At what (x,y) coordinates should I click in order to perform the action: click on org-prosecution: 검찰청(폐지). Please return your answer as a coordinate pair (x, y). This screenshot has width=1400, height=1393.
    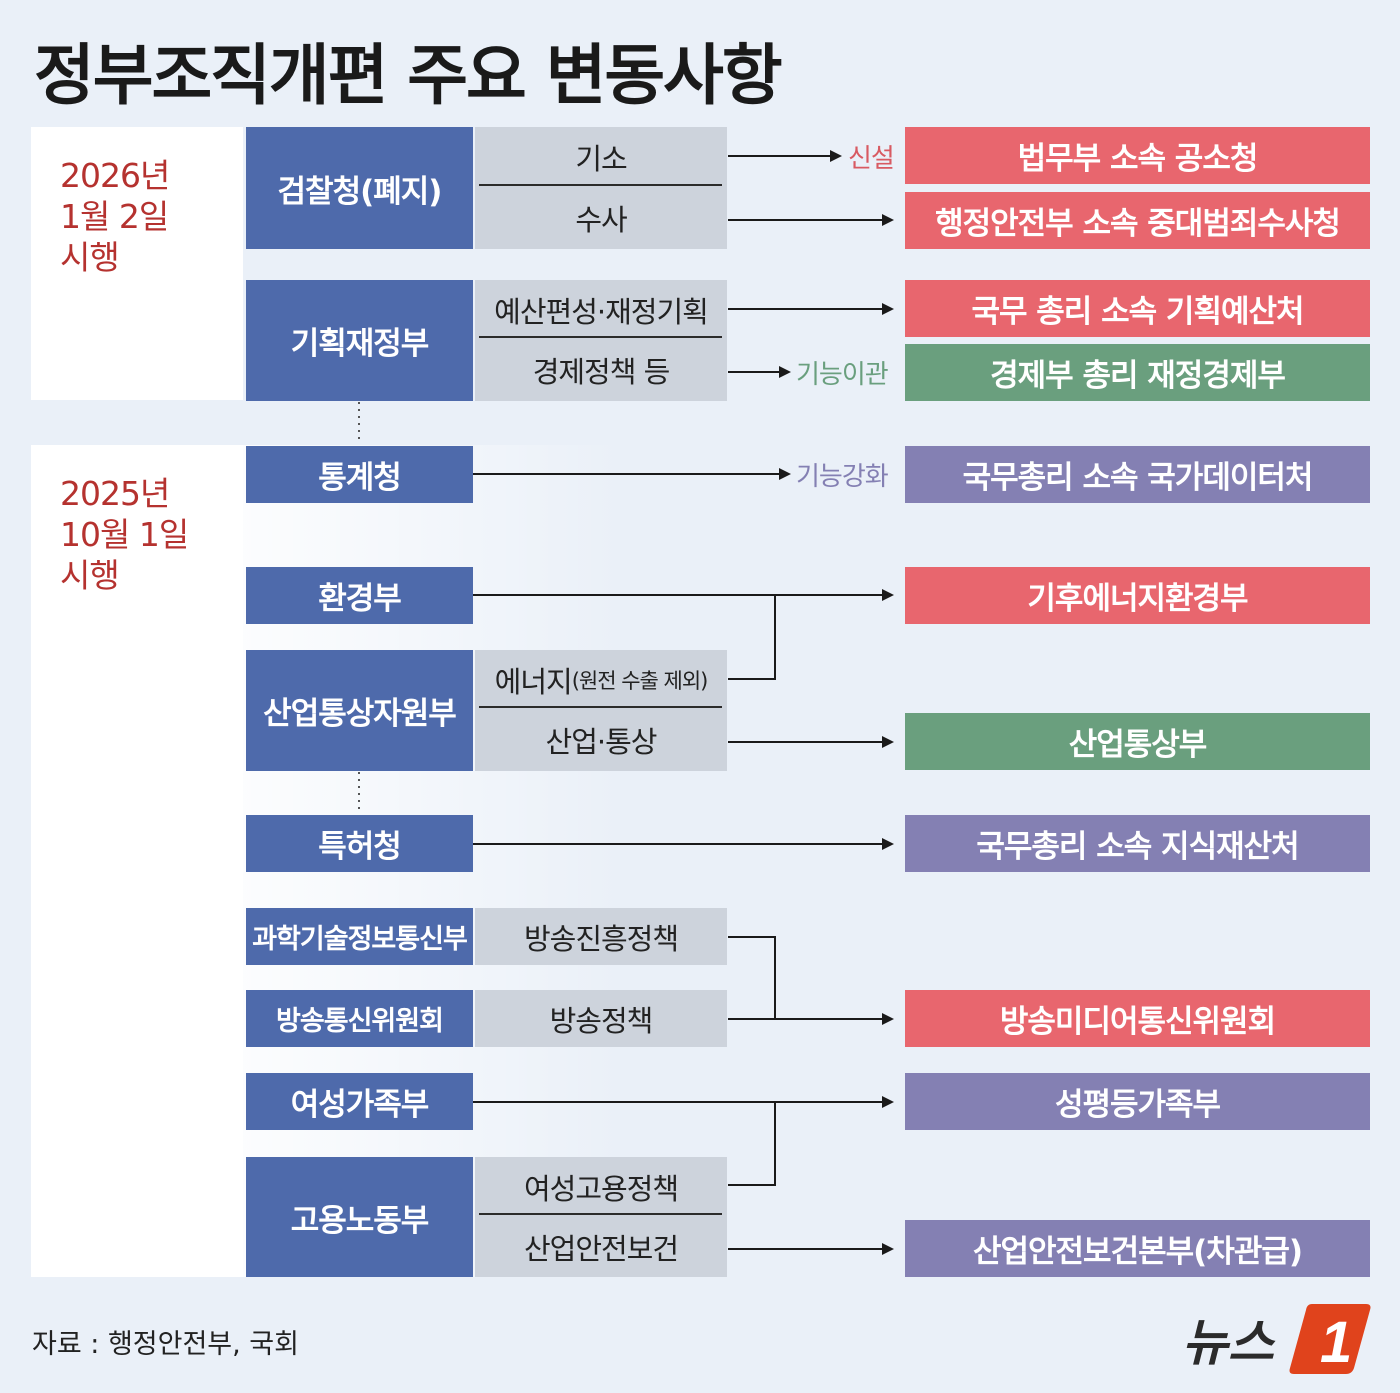
    Looking at the image, I should click on (359, 188).